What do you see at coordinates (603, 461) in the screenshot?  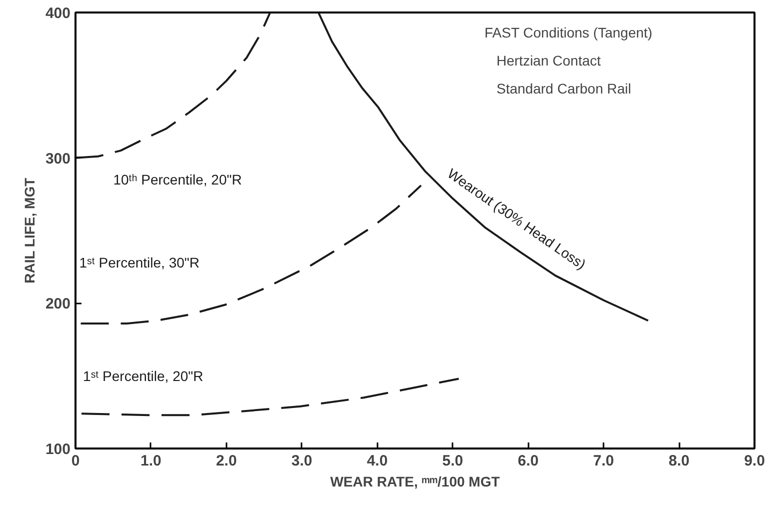 I see `x-tick-label: 7.0` at bounding box center [603, 461].